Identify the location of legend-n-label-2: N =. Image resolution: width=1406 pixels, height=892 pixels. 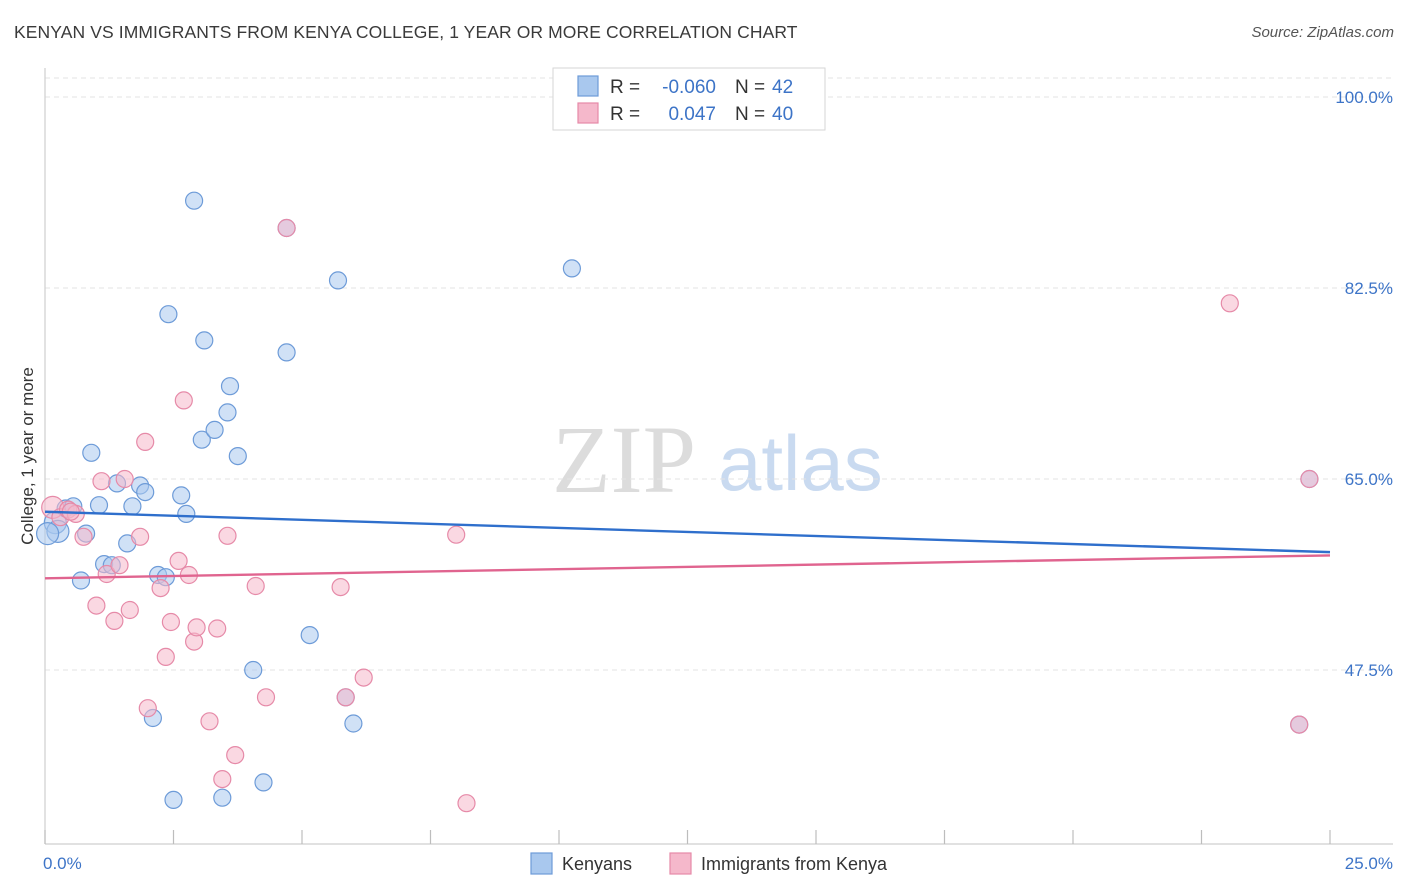
(750, 114).